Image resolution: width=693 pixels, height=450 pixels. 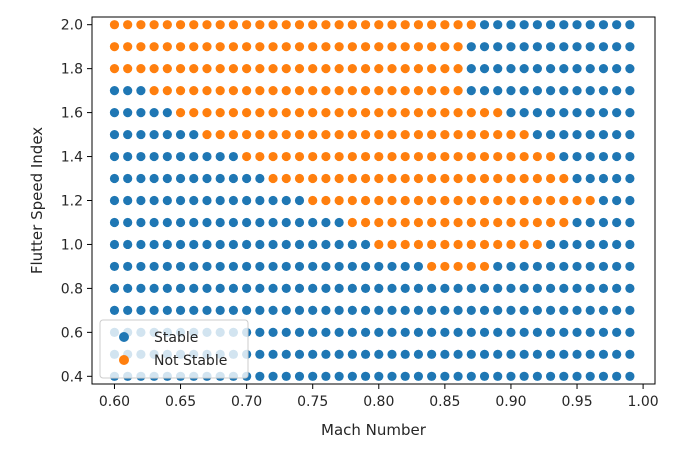 I want to click on x-tick-label: 0.90, so click(x=510, y=402).